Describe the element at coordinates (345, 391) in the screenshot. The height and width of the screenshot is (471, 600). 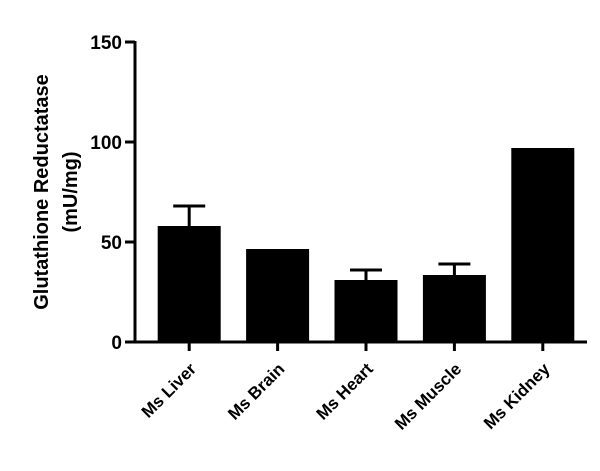
I see `category-label: Ms Heart` at that location.